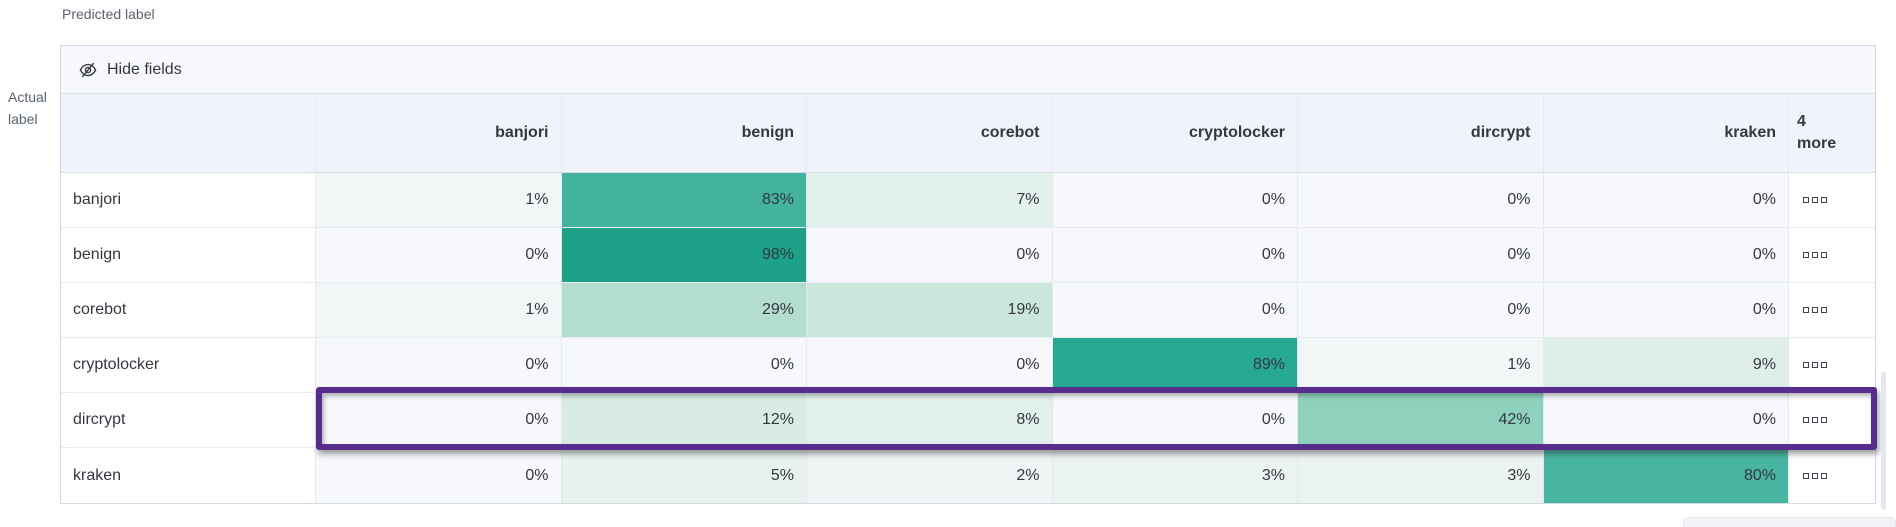 The image size is (1896, 527). What do you see at coordinates (188, 255) in the screenshot?
I see `row-label-cell: benign` at bounding box center [188, 255].